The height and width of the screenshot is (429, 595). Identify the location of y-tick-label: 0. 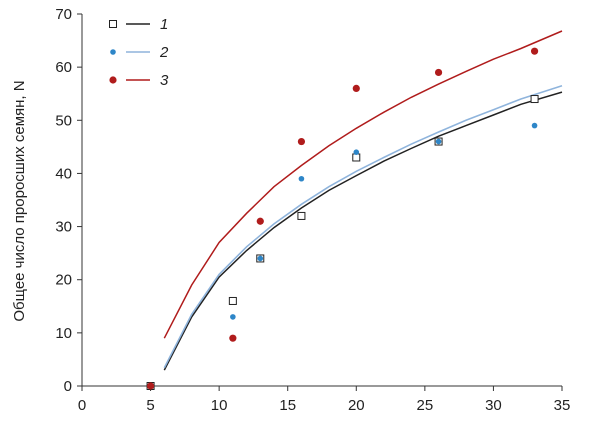
(68, 386).